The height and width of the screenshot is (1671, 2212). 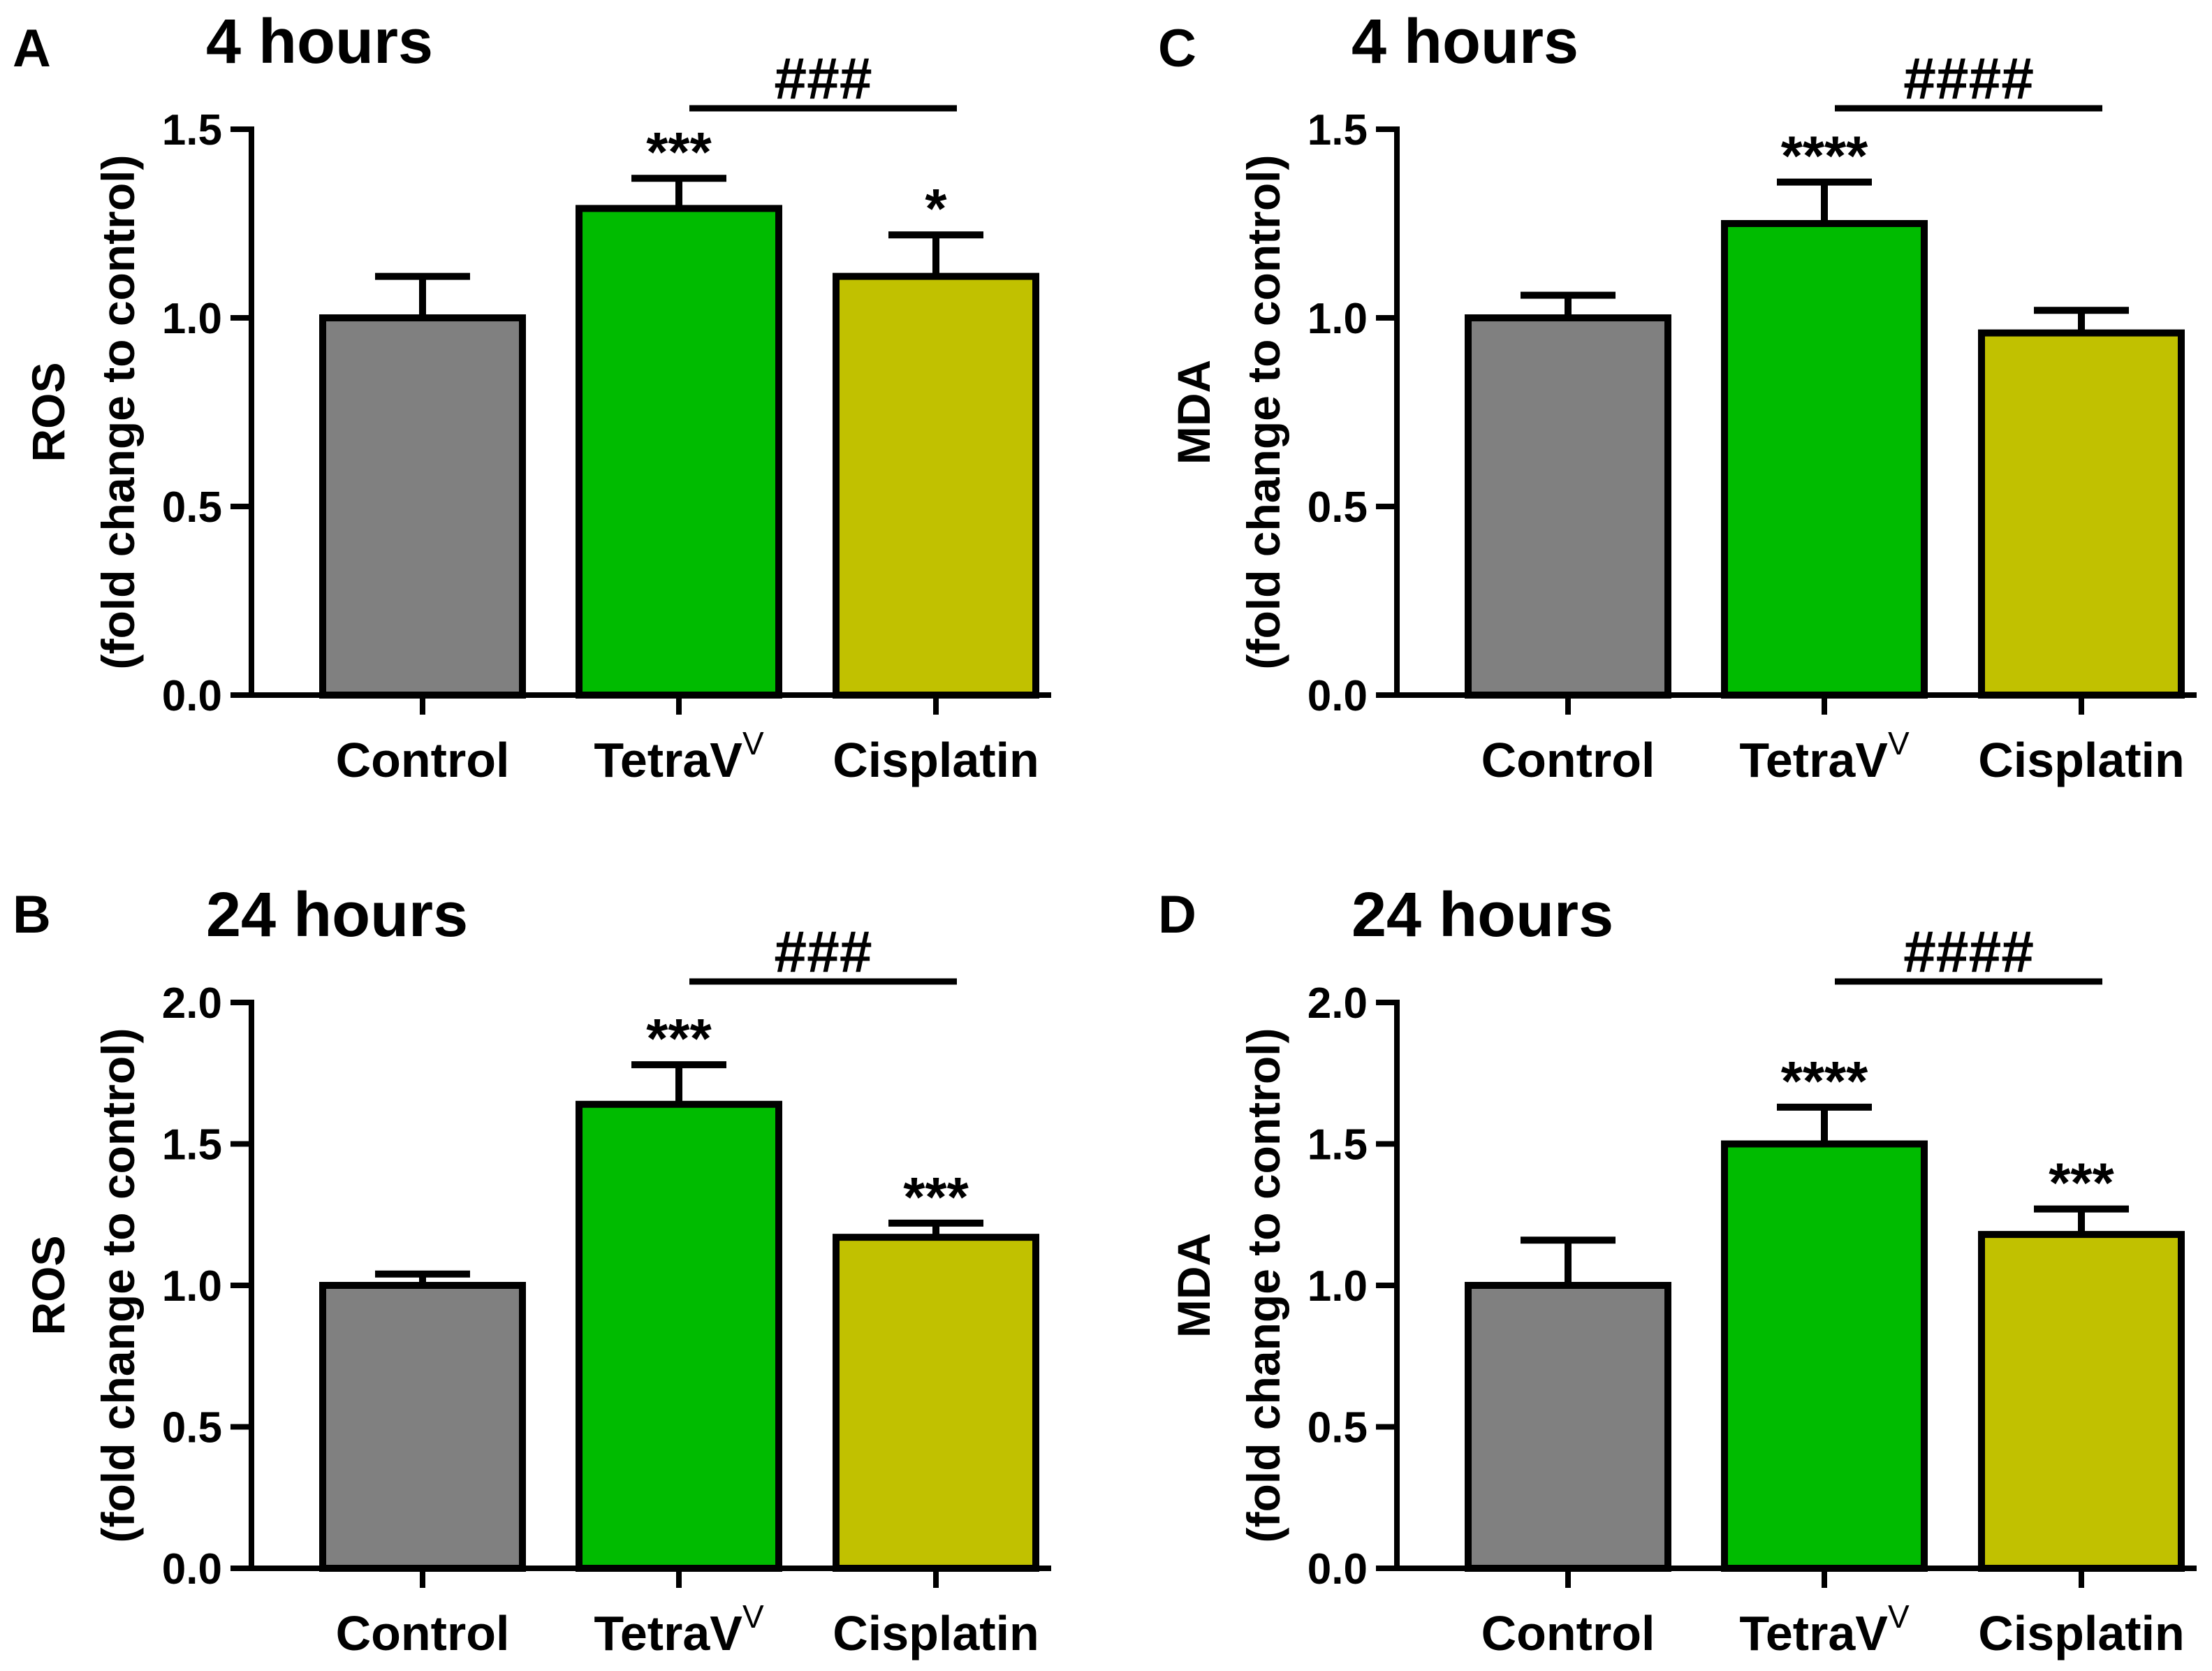 What do you see at coordinates (1177, 914) in the screenshot?
I see `panel-letter: D` at bounding box center [1177, 914].